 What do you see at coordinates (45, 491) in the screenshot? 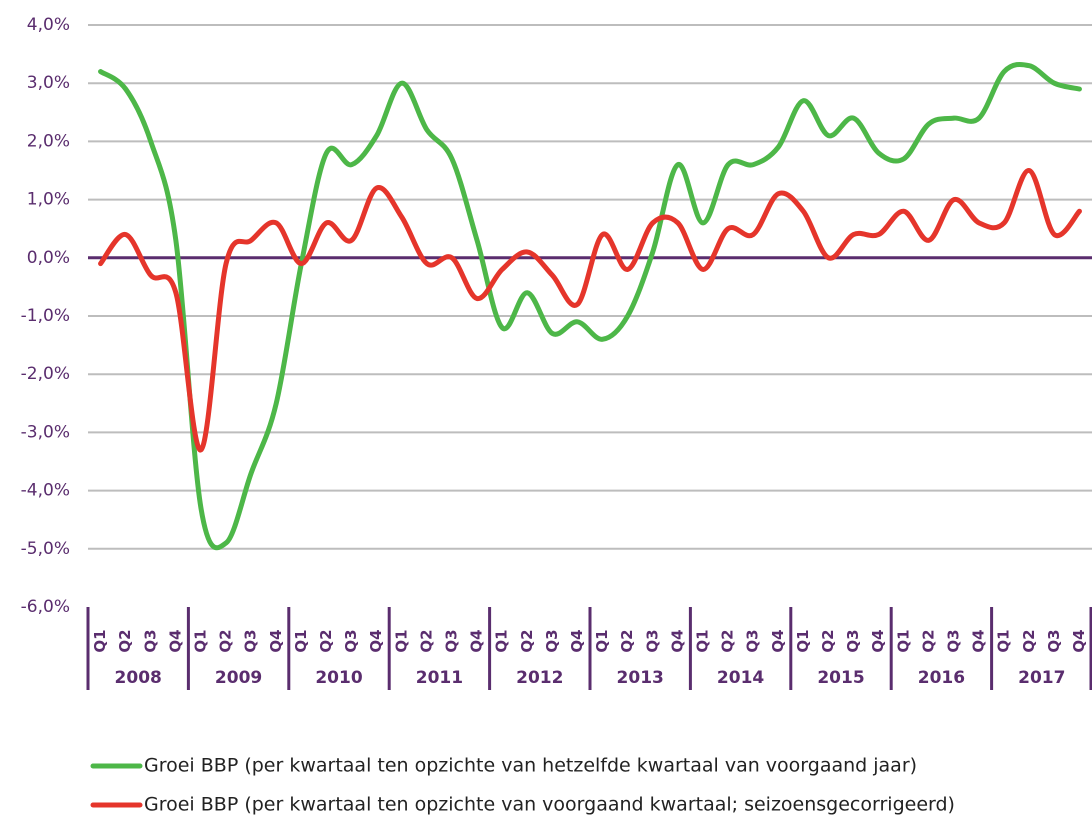
I see `y-tick-label: -4,0%` at bounding box center [45, 491].